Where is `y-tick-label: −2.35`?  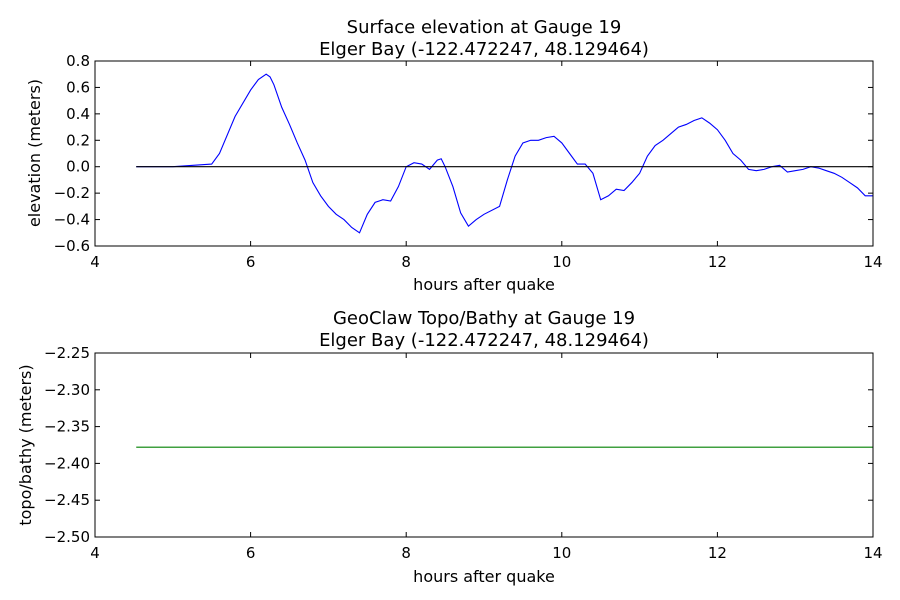 y-tick-label: −2.35 is located at coordinates (67, 427).